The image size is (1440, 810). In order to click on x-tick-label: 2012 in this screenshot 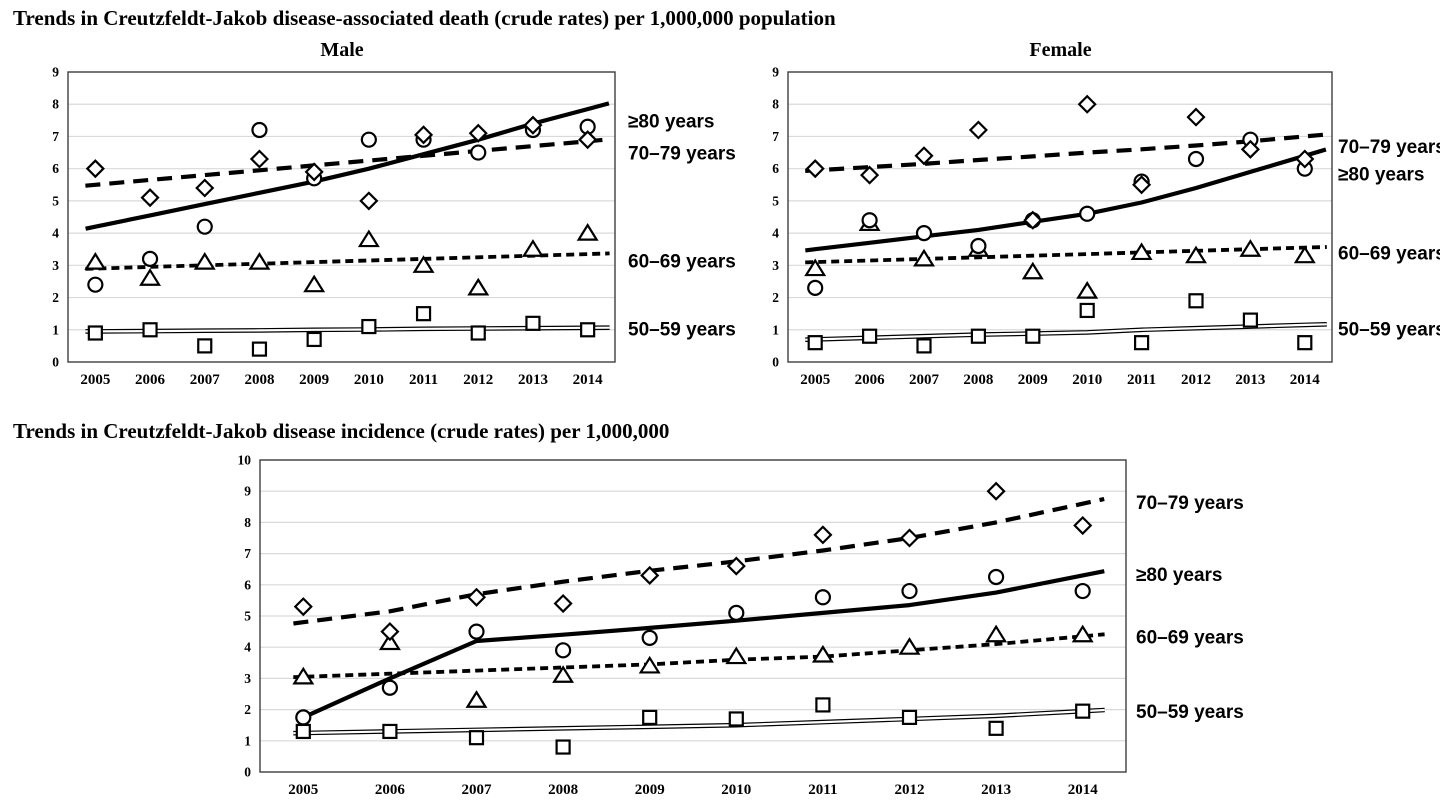, I will do `click(478, 380)`.